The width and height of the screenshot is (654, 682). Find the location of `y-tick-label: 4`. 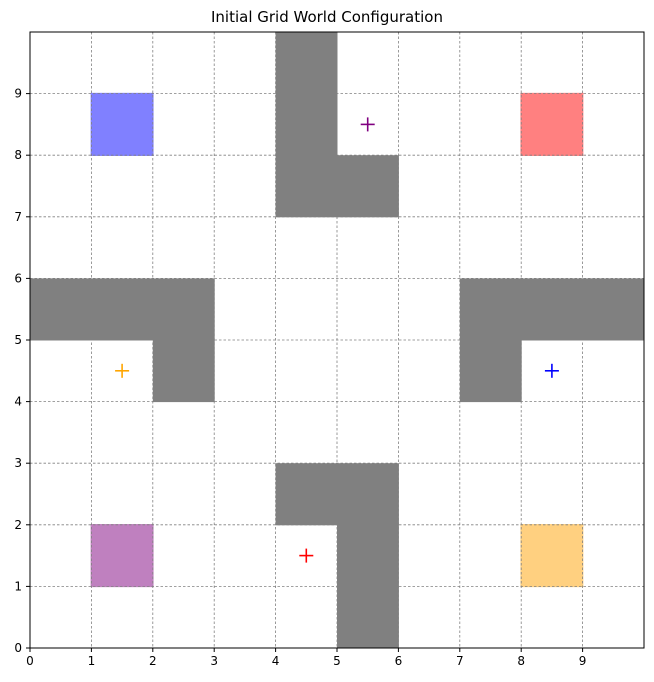

y-tick-label: 4 is located at coordinates (18, 402).